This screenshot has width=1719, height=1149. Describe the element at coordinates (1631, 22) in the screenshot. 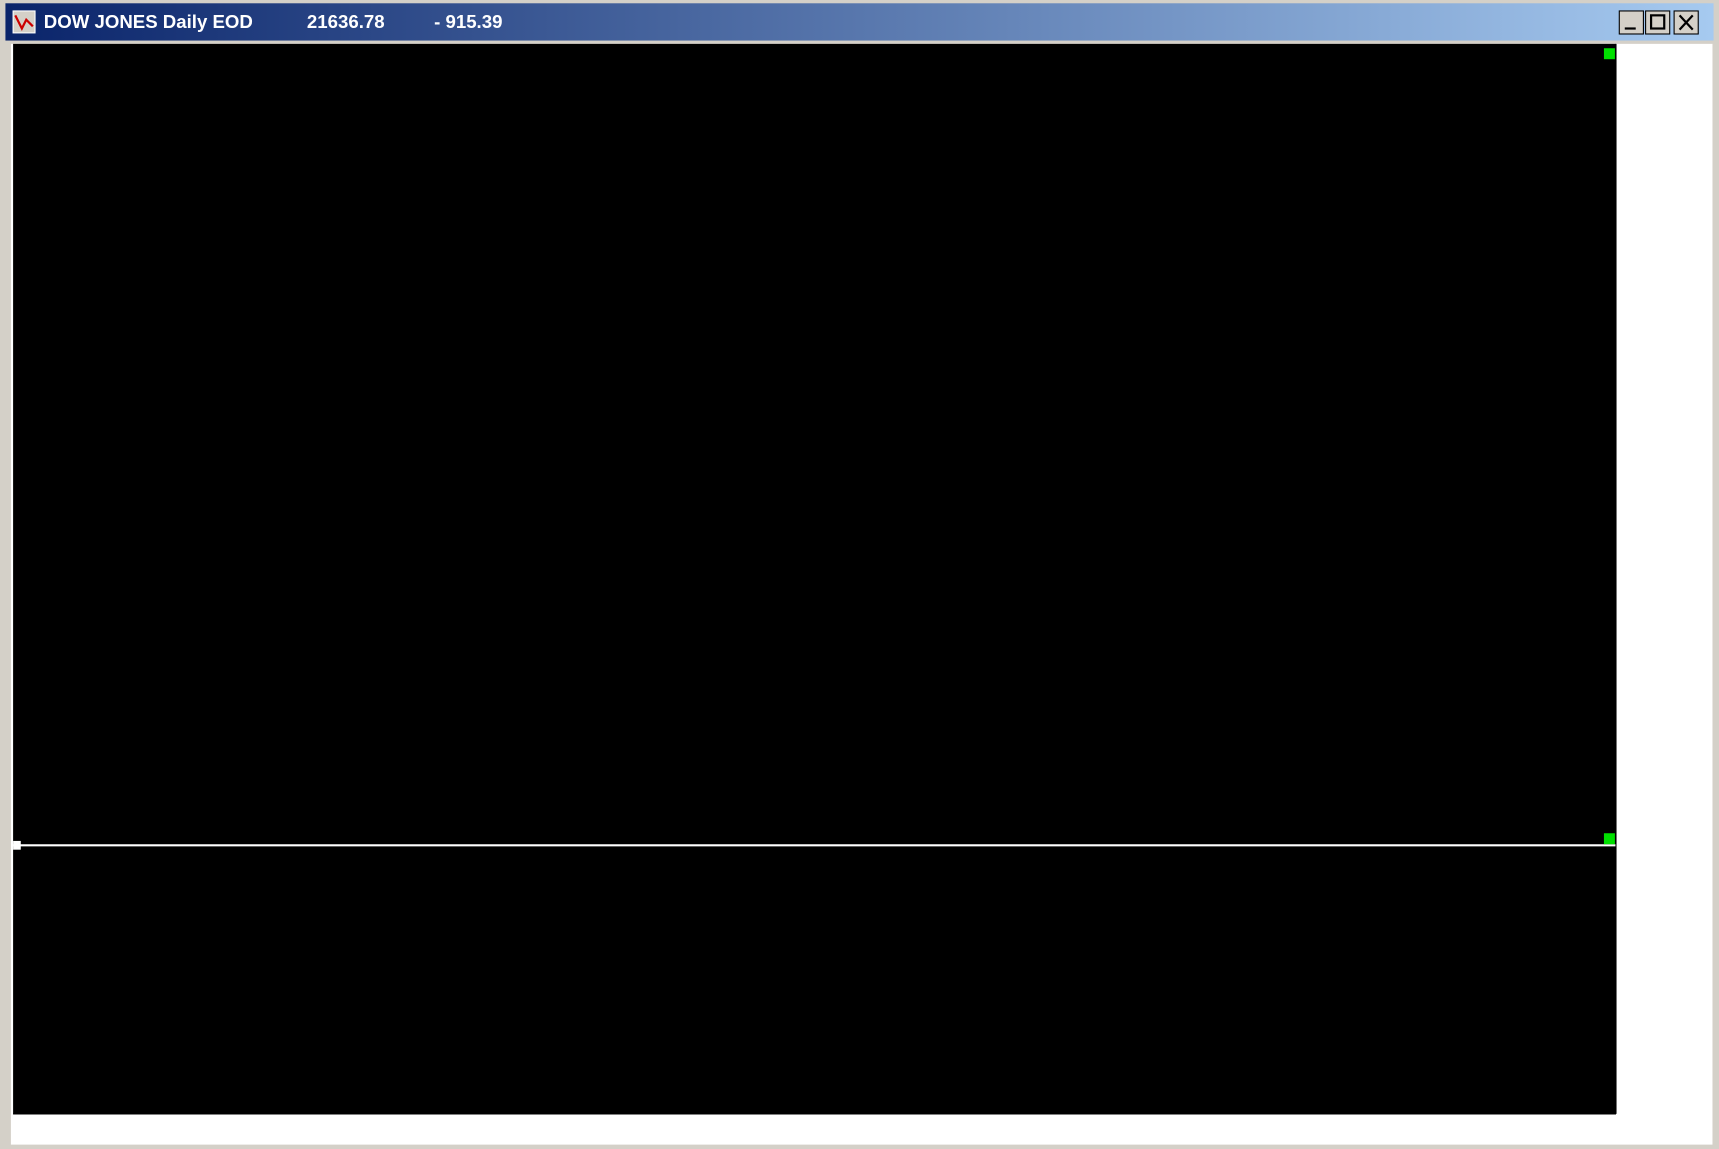

I see `minimize-button` at that location.